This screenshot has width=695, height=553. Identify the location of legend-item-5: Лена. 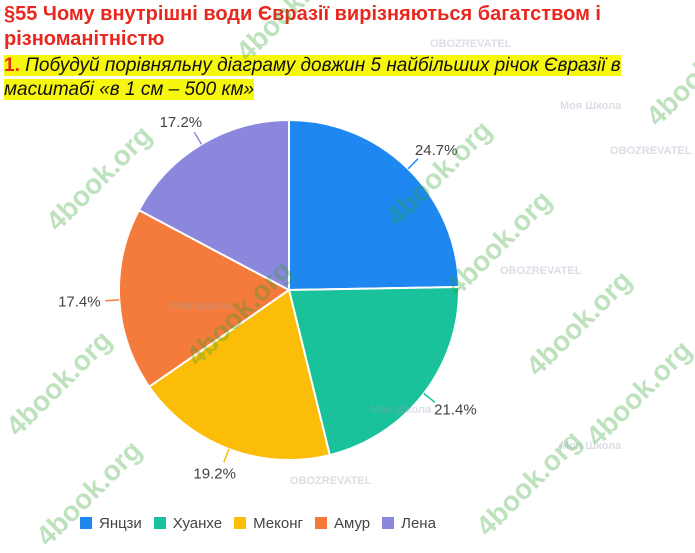
(409, 523).